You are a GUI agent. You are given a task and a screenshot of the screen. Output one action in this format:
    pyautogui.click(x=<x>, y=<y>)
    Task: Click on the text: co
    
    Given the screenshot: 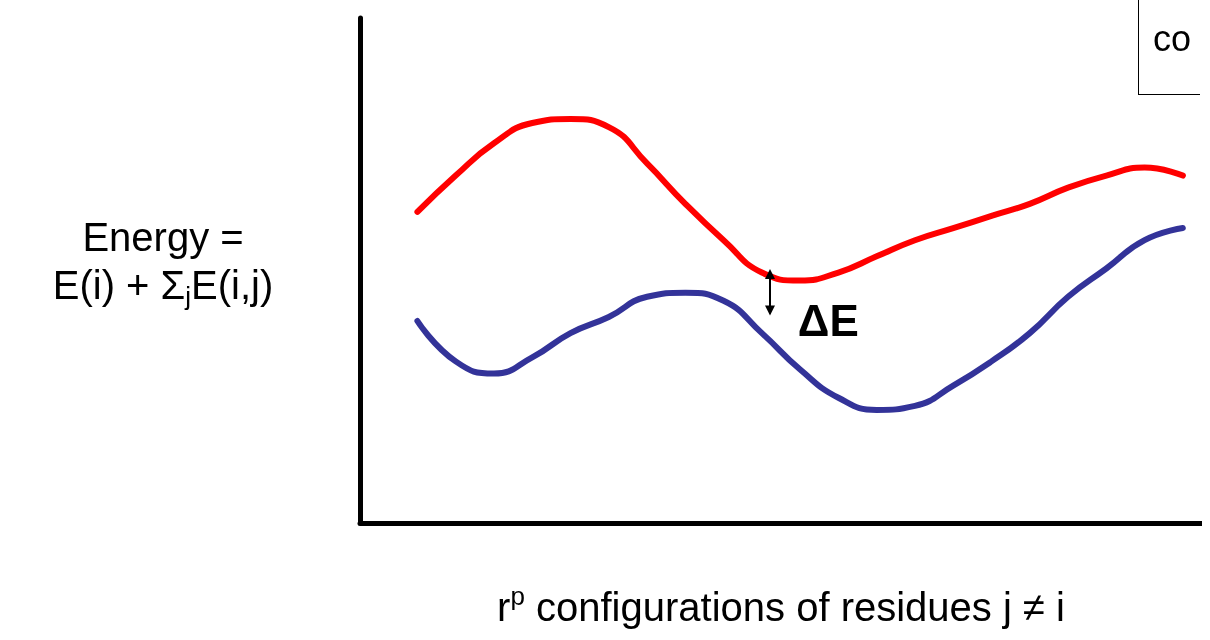 What is the action you would take?
    pyautogui.click(x=1169, y=47)
    